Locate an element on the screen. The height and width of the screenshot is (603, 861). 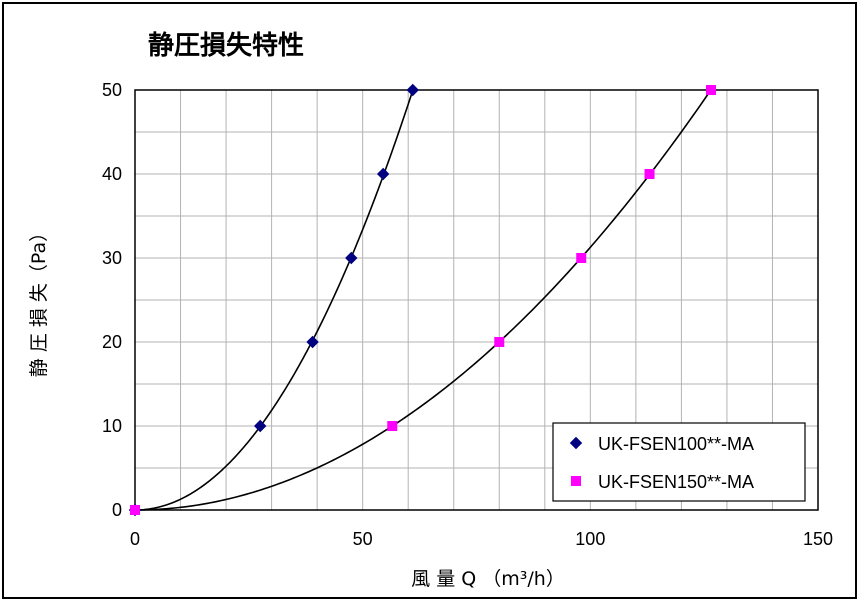
x-axis-title: 風 量 Q （m³/h） is located at coordinates (488, 579).